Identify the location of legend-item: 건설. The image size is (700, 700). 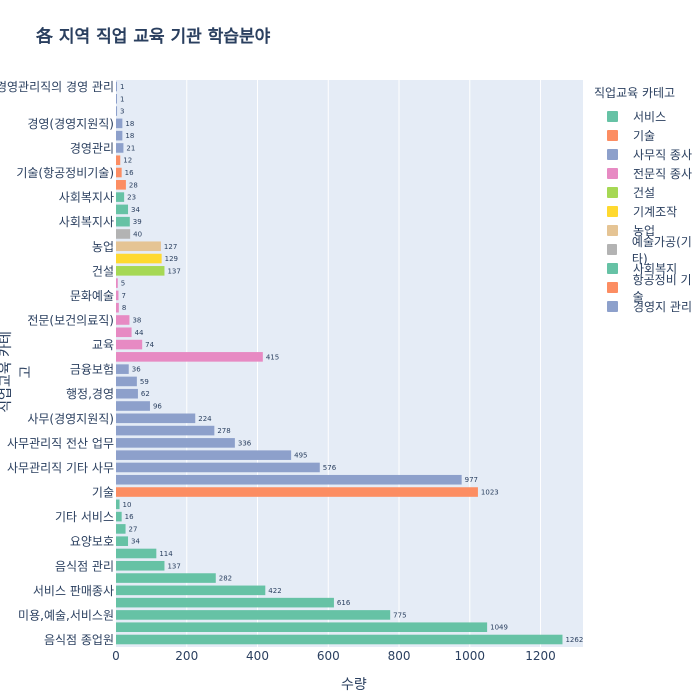
(647, 192).